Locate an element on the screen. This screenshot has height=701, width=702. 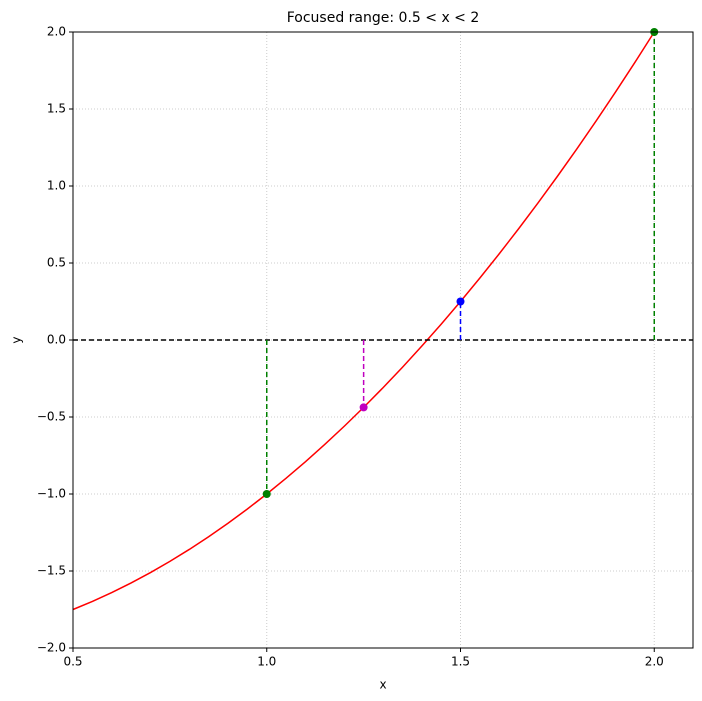
y-tick-label: −1.5 is located at coordinates (51, 571).